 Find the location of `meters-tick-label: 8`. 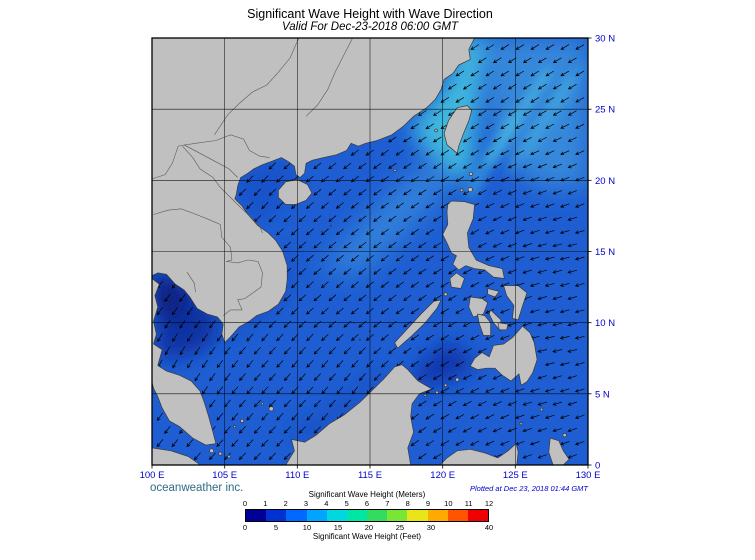

meters-tick-label: 8 is located at coordinates (407, 503).